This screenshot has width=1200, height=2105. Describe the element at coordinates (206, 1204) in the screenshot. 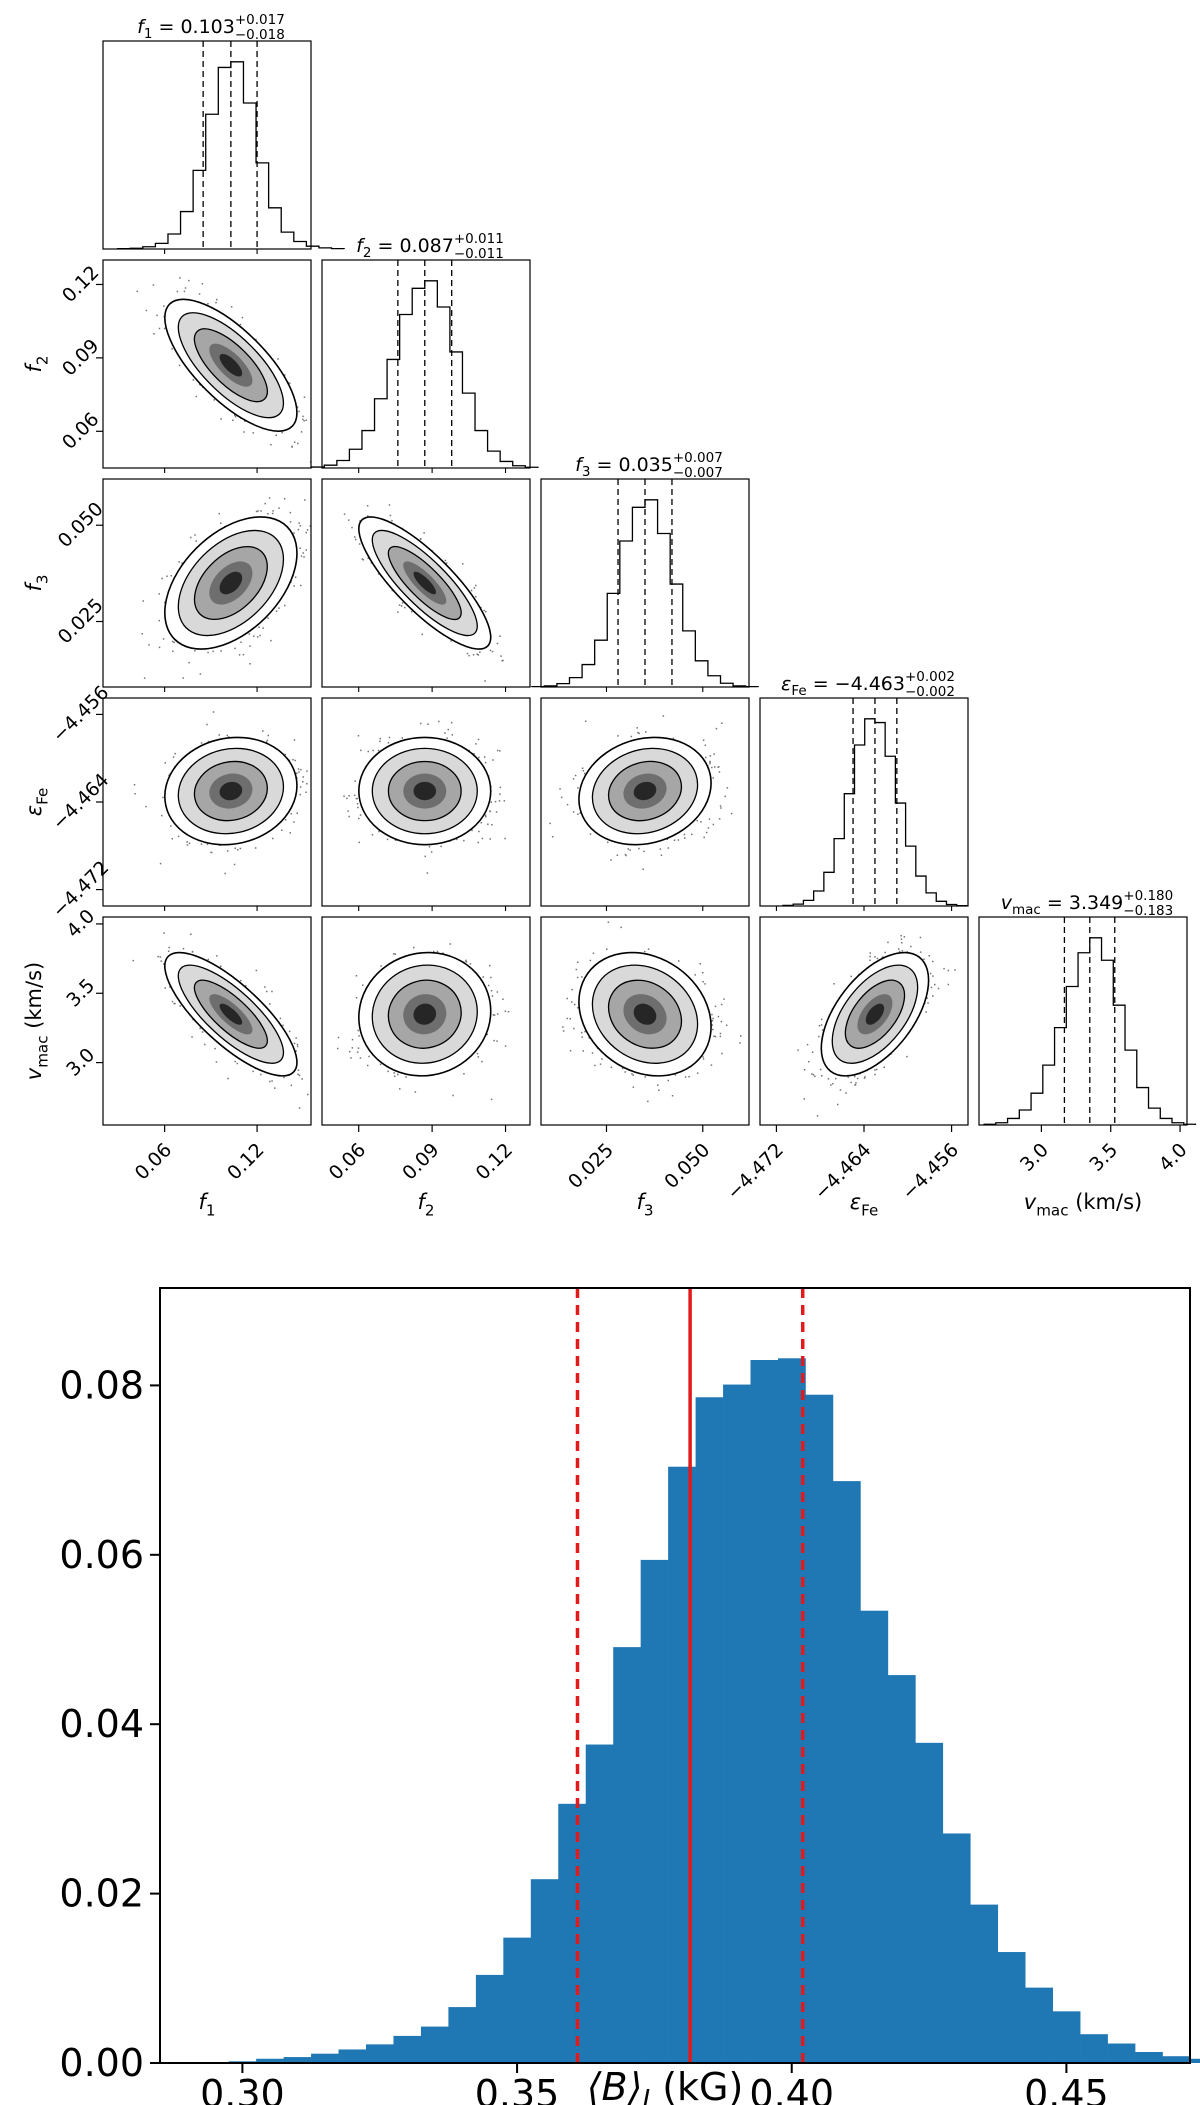

I see `x-axis-label-f1: f1` at that location.